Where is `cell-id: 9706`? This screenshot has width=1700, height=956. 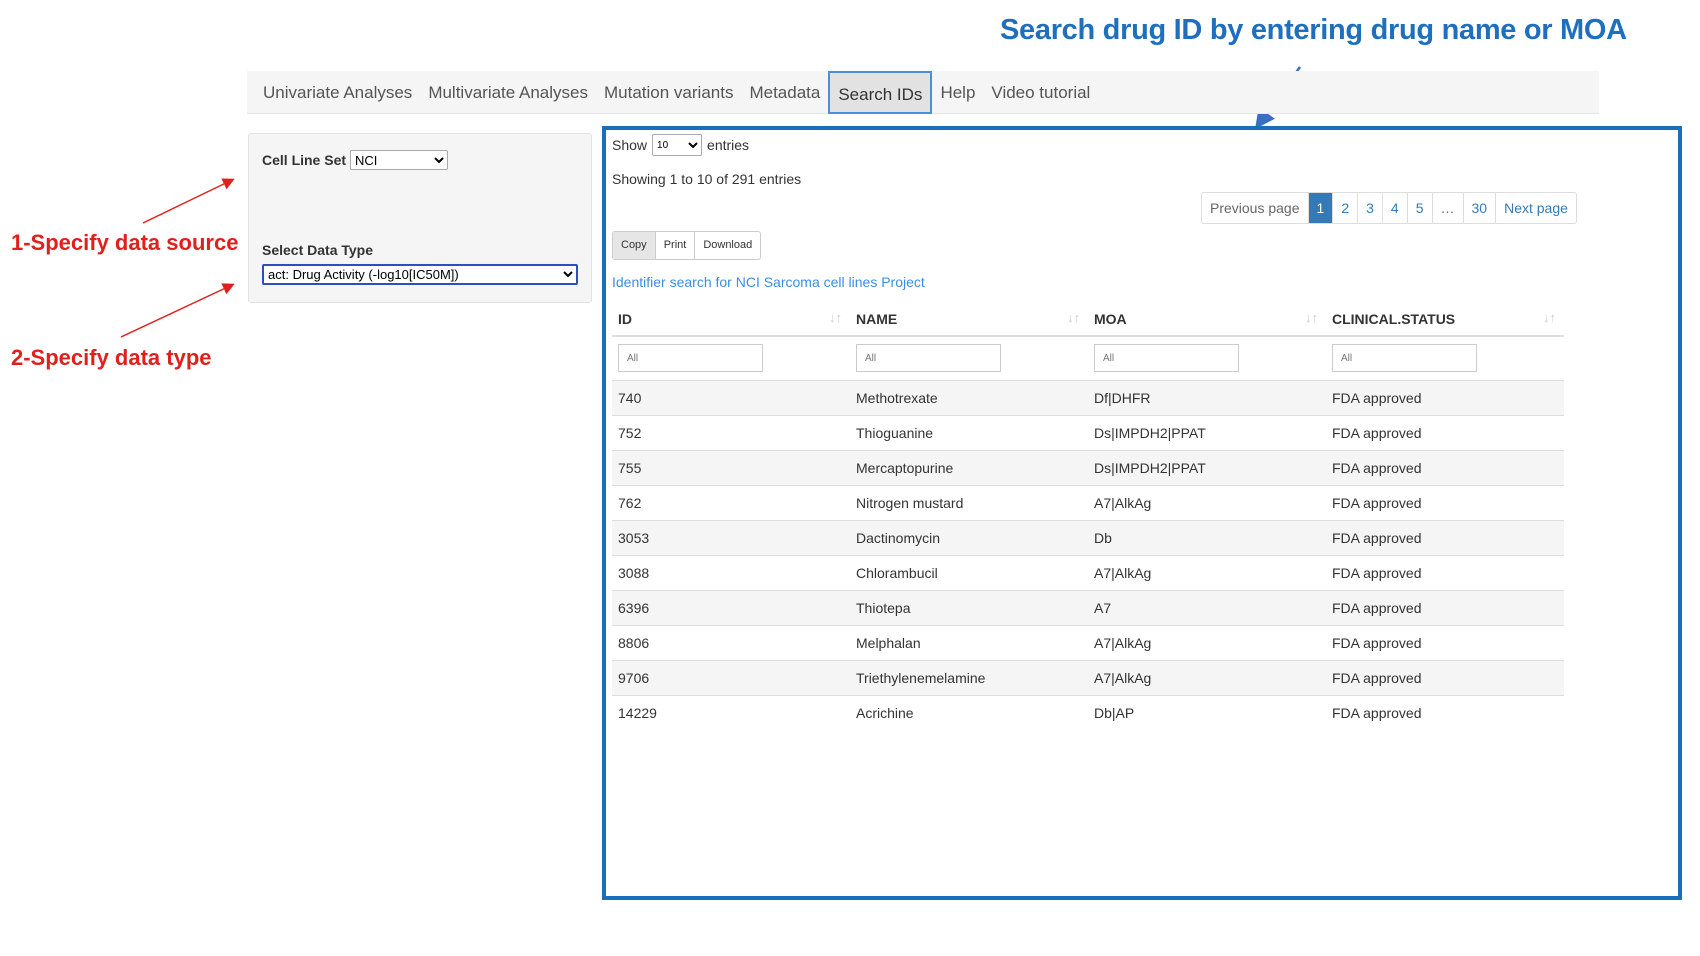
cell-id: 9706 is located at coordinates (731, 677).